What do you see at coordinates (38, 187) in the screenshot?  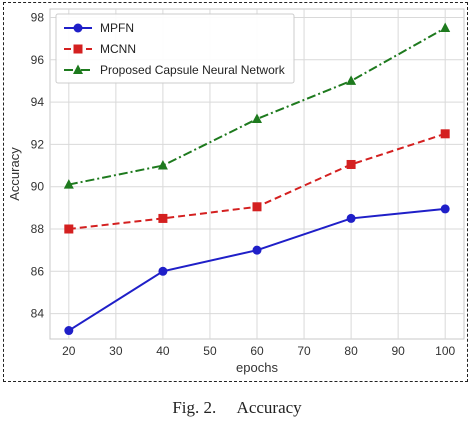 I see `y-tick-label: 90` at bounding box center [38, 187].